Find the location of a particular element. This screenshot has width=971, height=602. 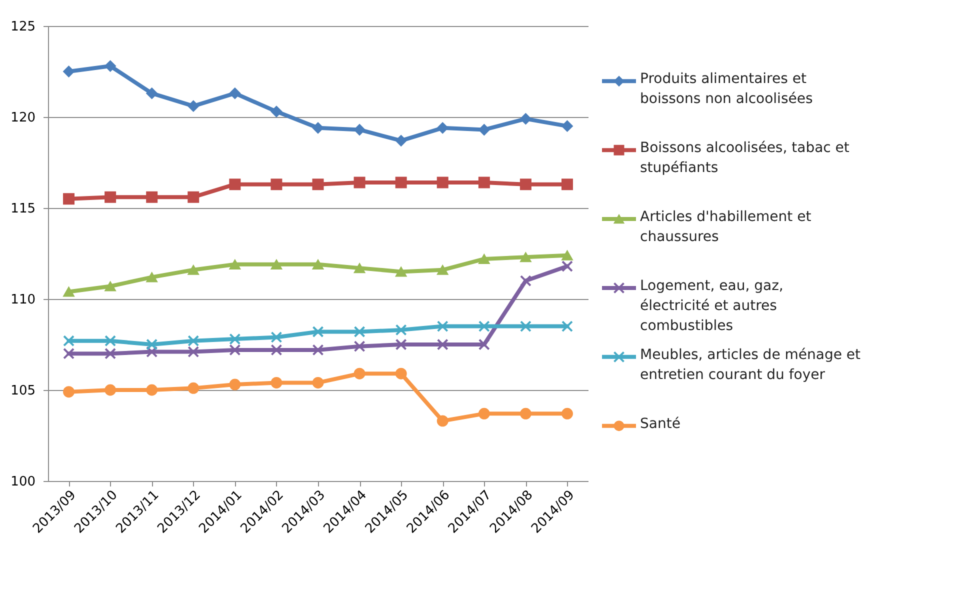

legend-label: Produits alimentaires et boissons non alcoolisées is located at coordinates (726, 89).